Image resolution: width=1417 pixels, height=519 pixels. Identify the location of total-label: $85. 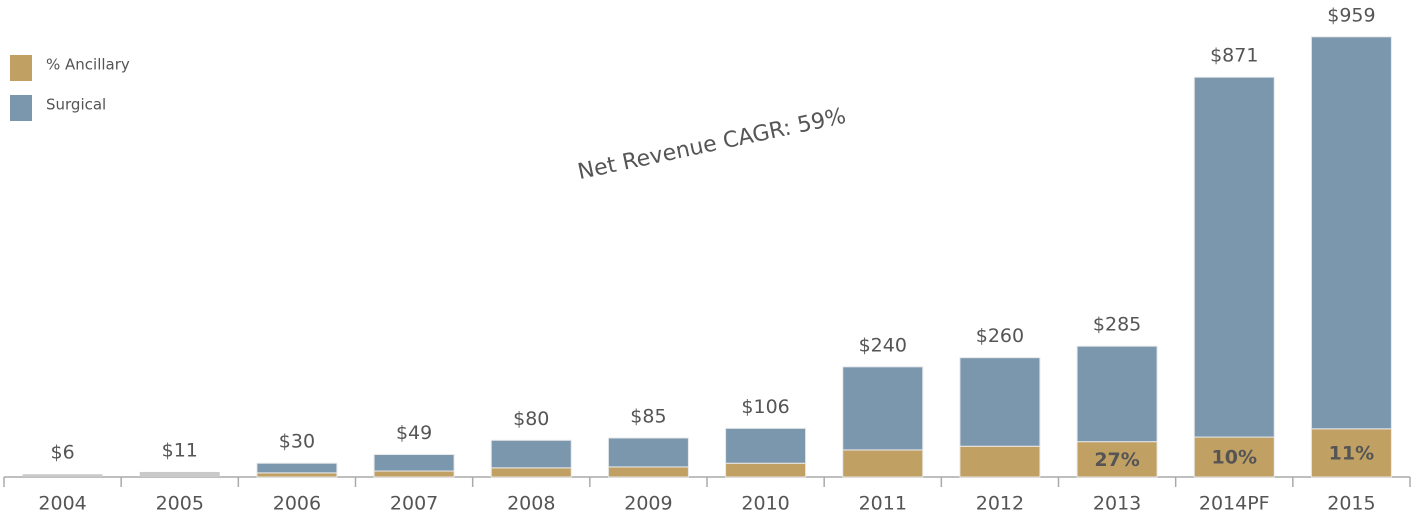
(648, 416).